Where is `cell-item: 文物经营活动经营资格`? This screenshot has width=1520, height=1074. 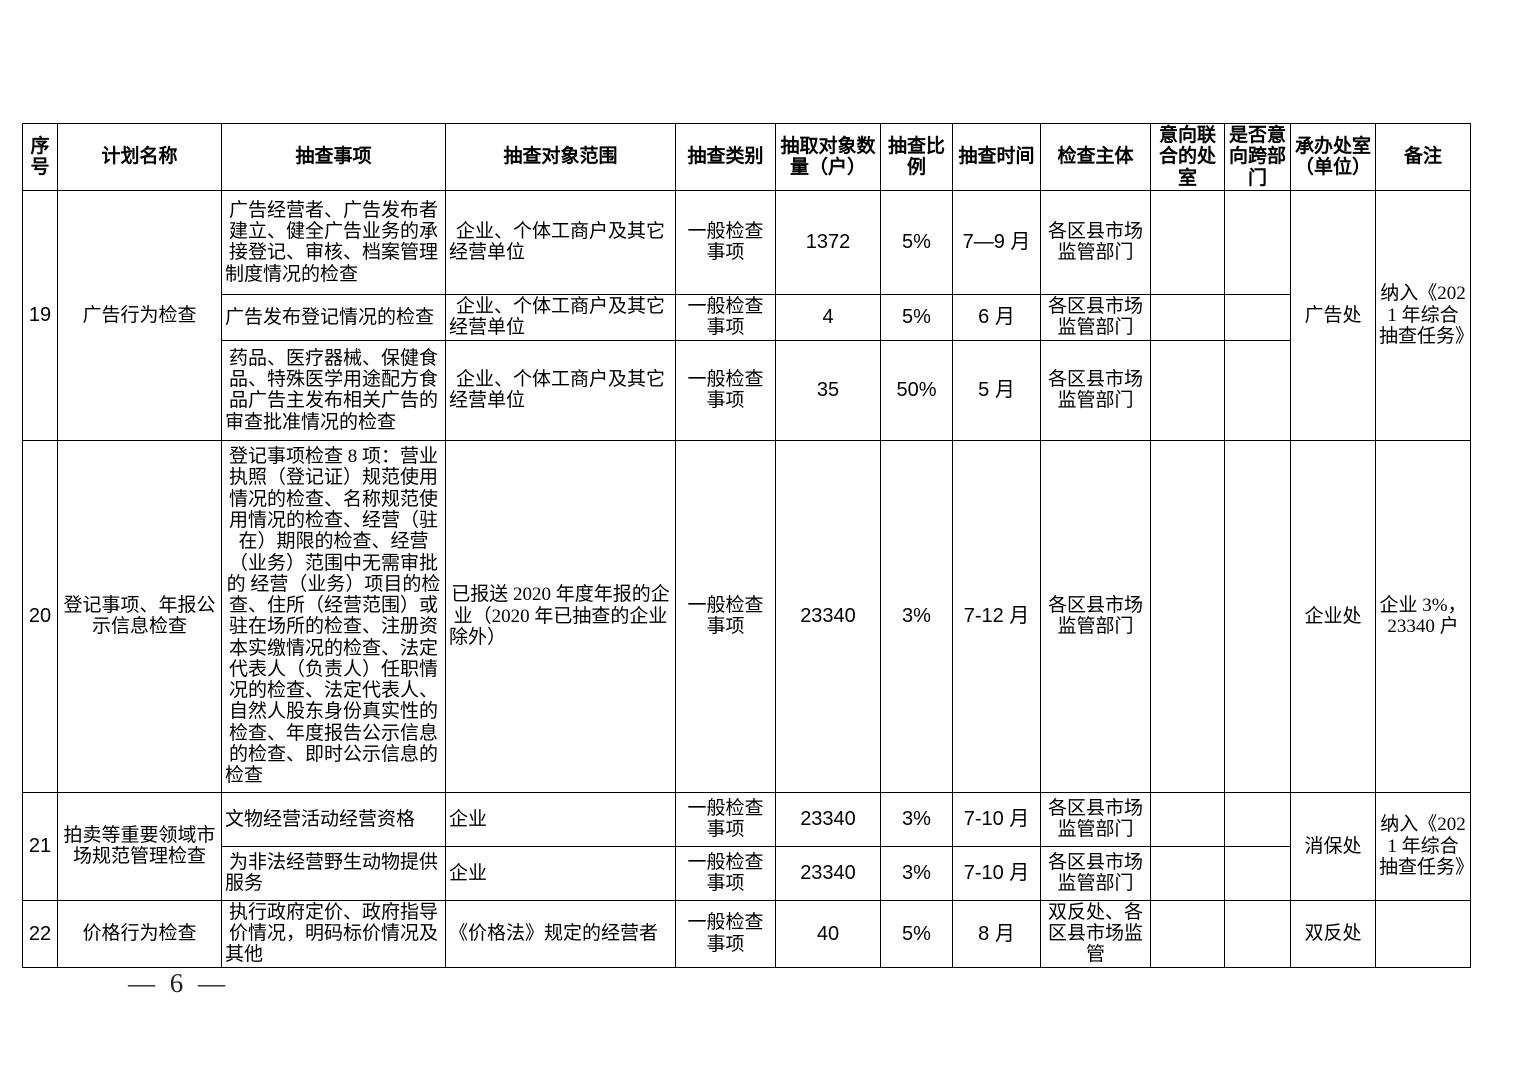
cell-item: 文物经营活动经营资格 is located at coordinates (333, 819).